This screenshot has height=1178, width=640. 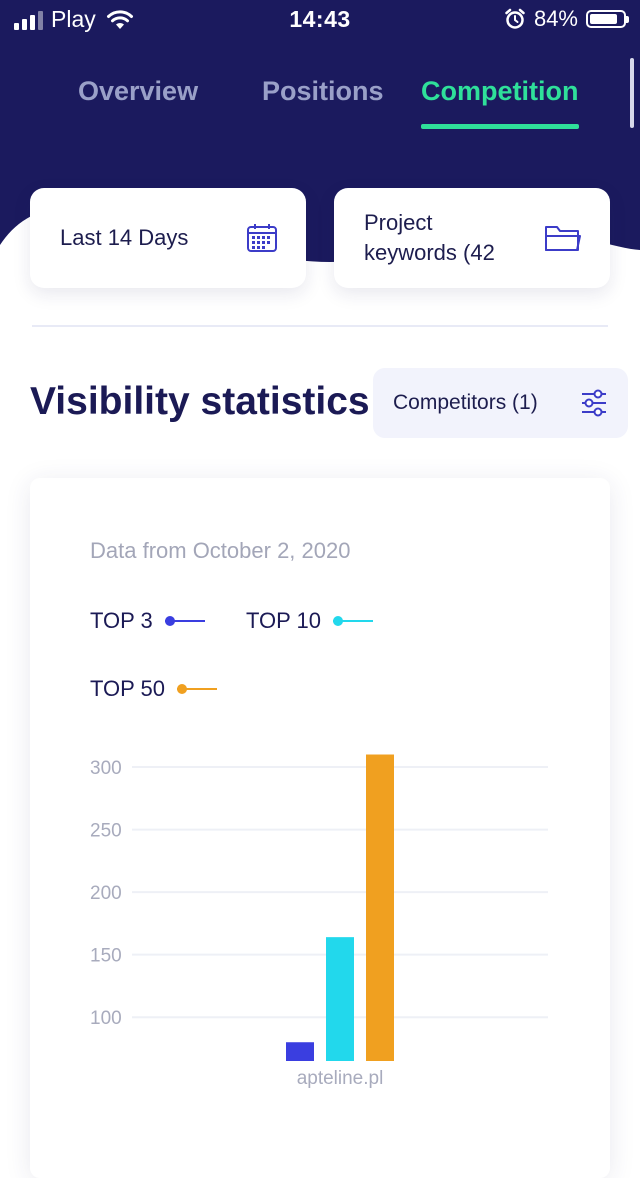 What do you see at coordinates (603, 19) in the screenshot?
I see `battery-level` at bounding box center [603, 19].